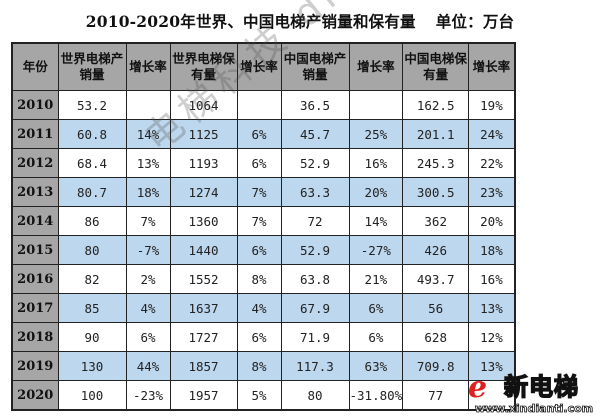 The width and height of the screenshot is (600, 416). What do you see at coordinates (35, 221) in the screenshot?
I see `cell-year: 2014` at bounding box center [35, 221].